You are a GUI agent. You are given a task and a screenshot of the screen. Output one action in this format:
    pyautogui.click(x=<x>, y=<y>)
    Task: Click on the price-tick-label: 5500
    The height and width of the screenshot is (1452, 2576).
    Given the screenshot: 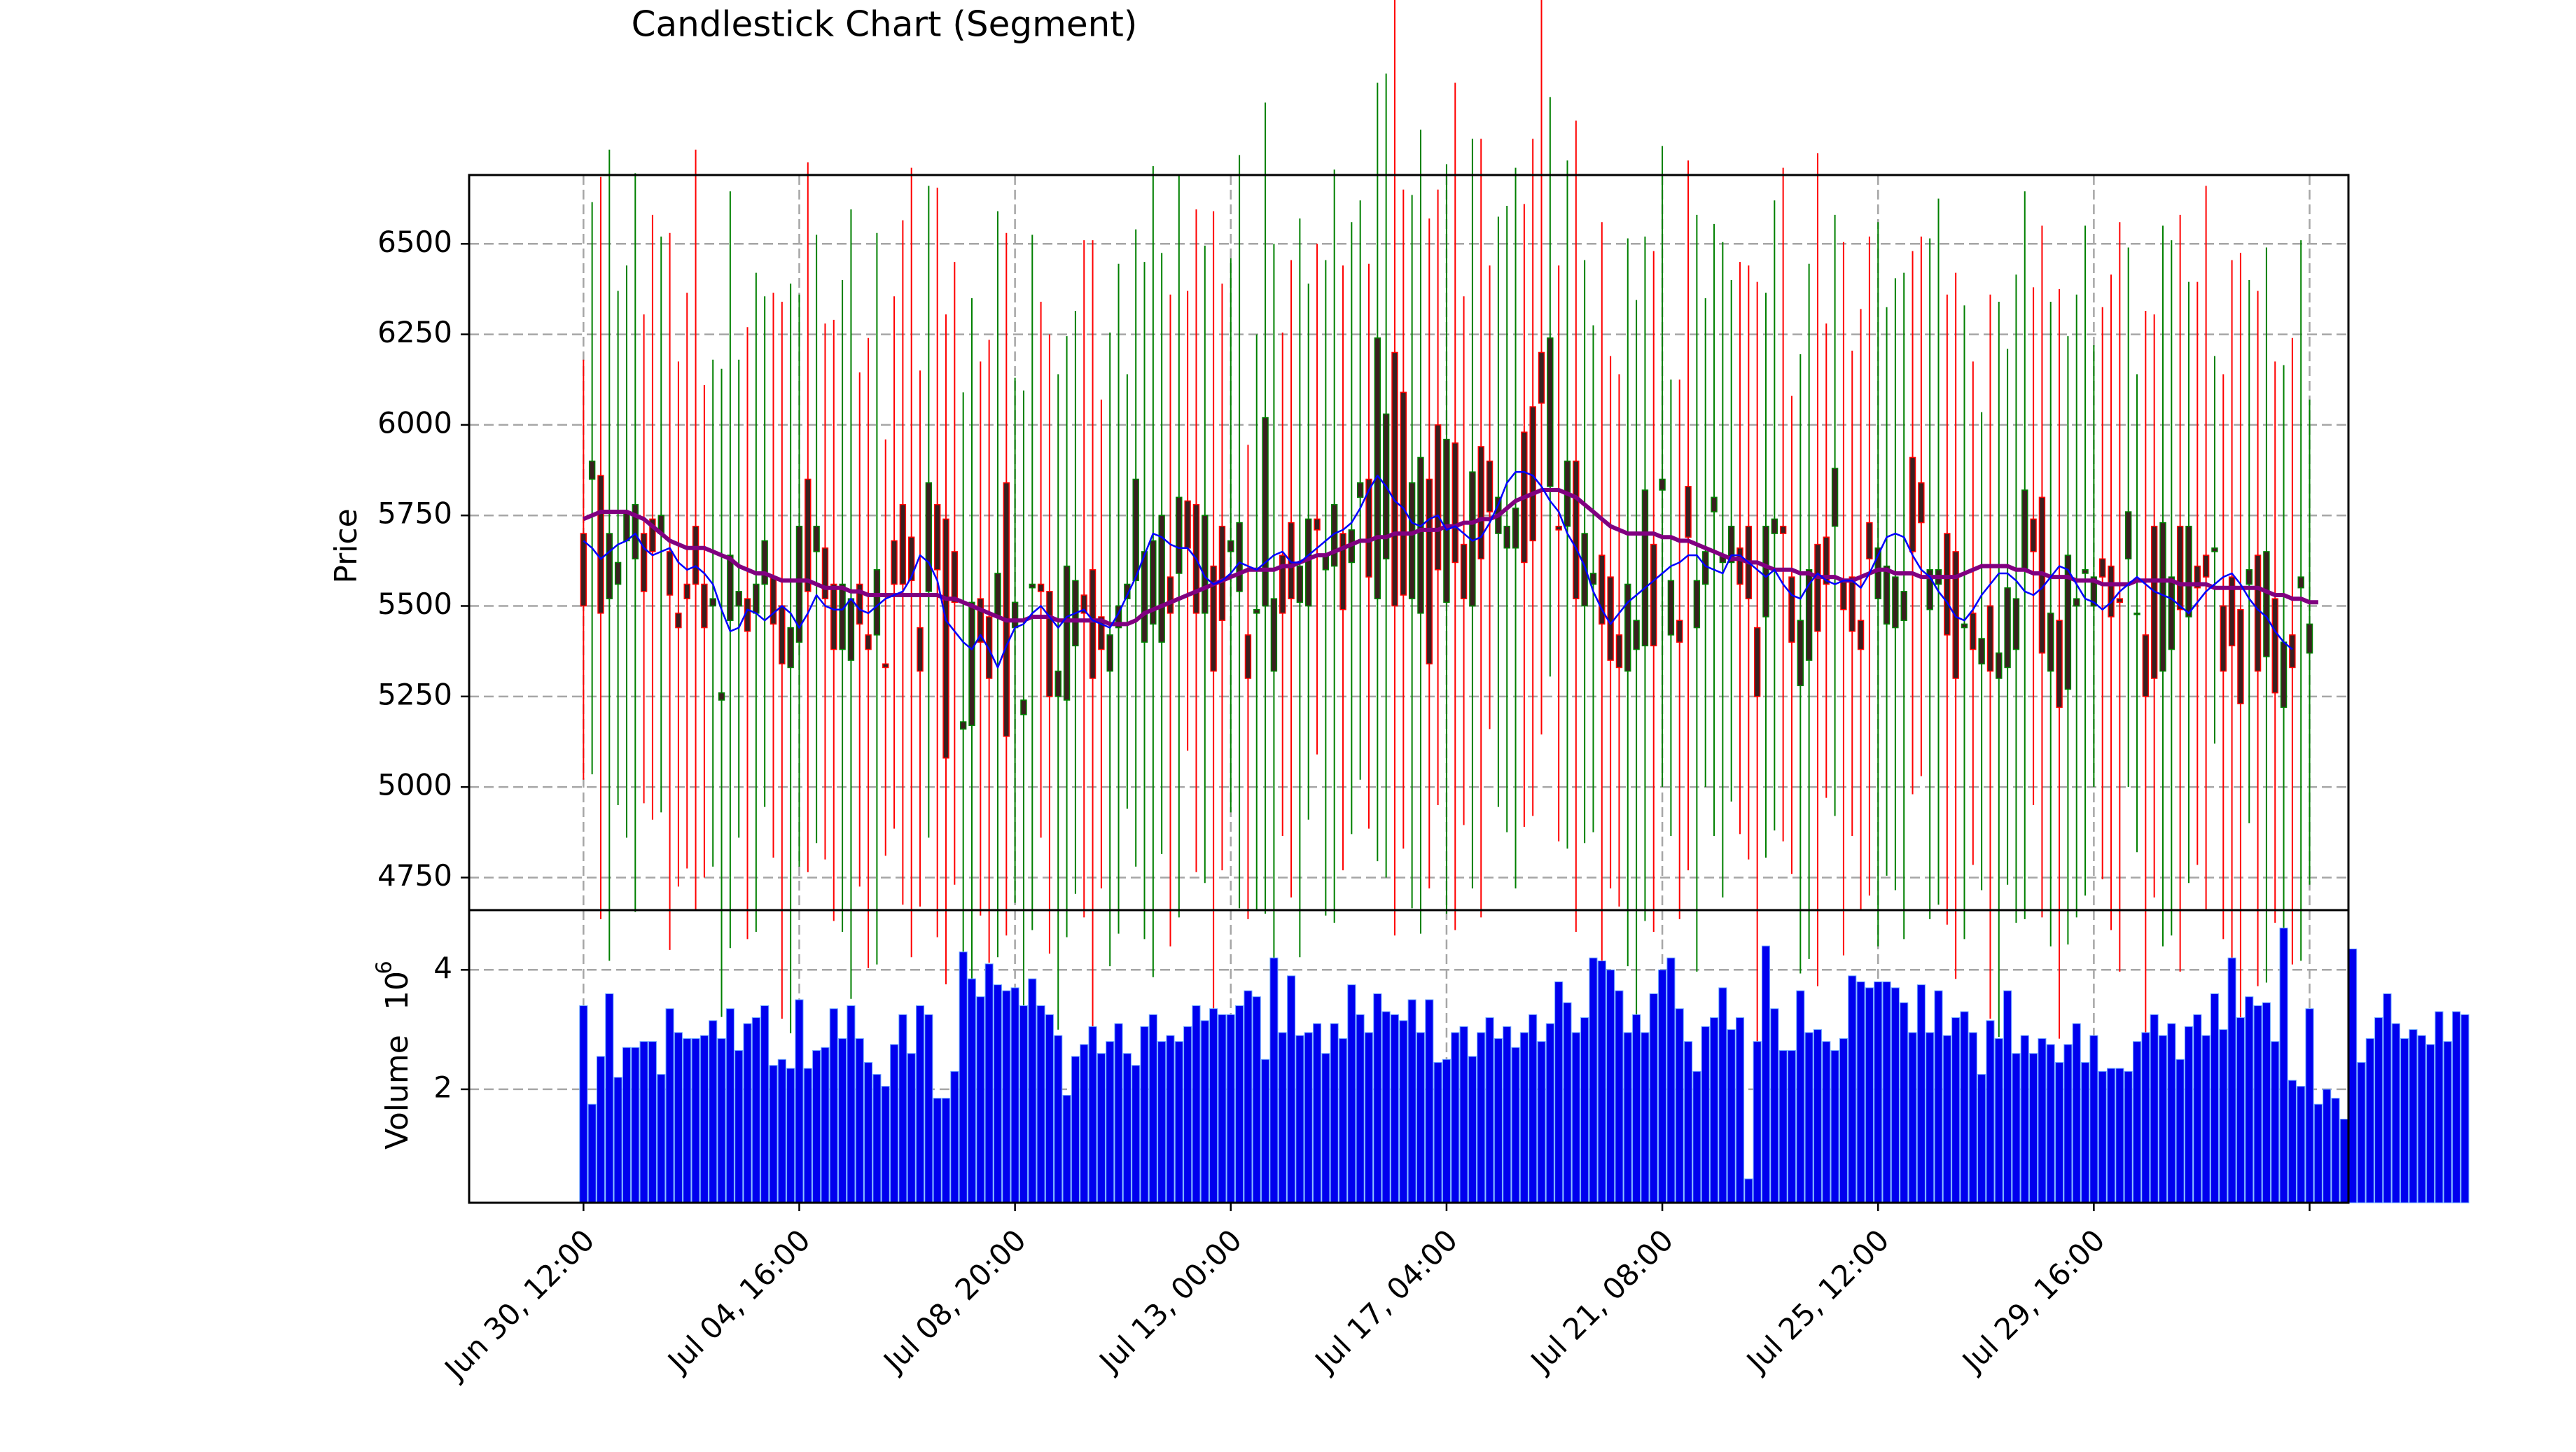 What is the action you would take?
    pyautogui.click(x=414, y=604)
    